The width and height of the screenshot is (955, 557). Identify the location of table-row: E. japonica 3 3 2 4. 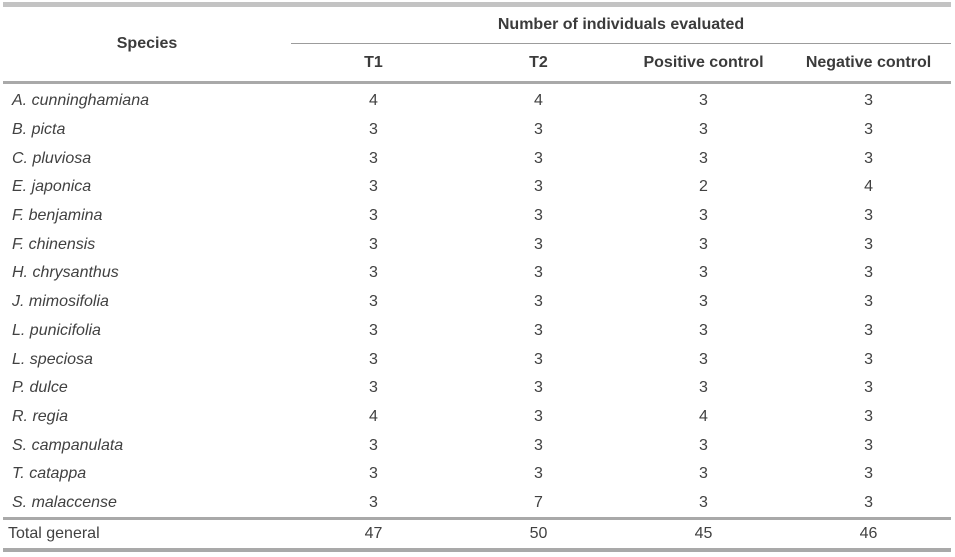
(477, 187).